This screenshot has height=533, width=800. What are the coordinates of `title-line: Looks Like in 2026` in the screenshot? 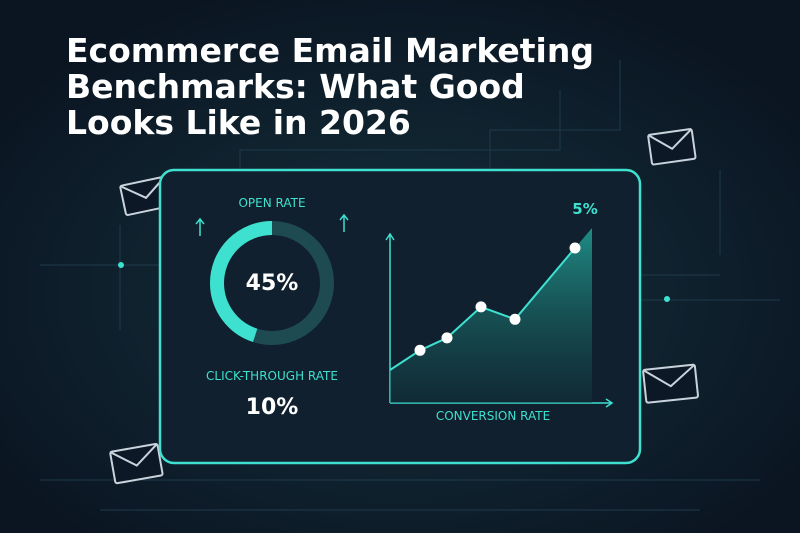 It's located at (238, 122).